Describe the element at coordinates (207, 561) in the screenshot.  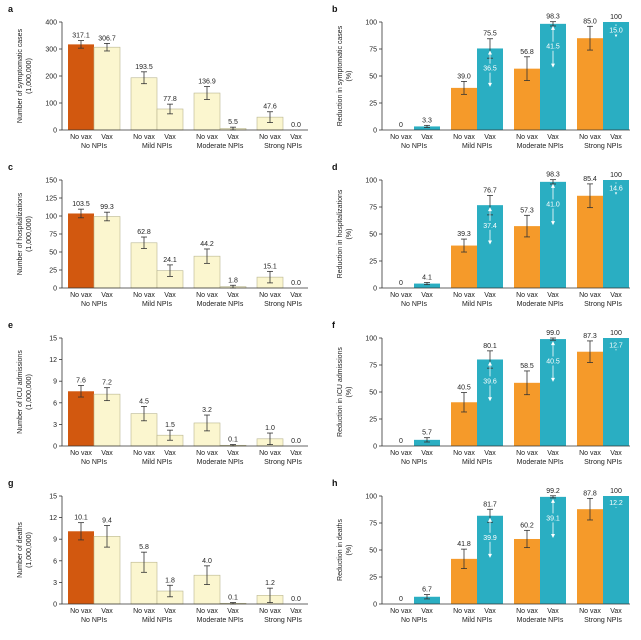
I see `data-label: 4.0` at that location.